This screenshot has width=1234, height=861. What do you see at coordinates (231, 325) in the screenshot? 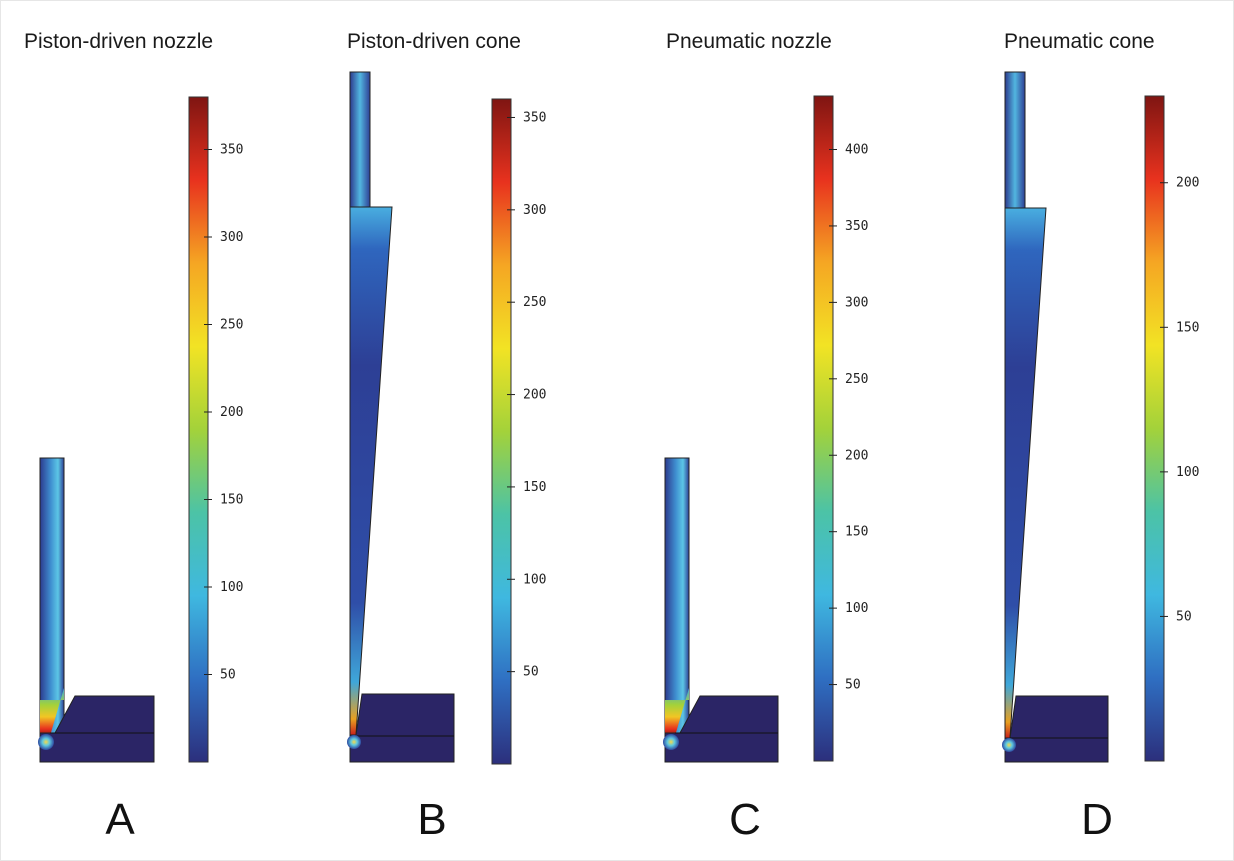
I see `panel-a-colorbar-tick-label: 250` at bounding box center [231, 325].